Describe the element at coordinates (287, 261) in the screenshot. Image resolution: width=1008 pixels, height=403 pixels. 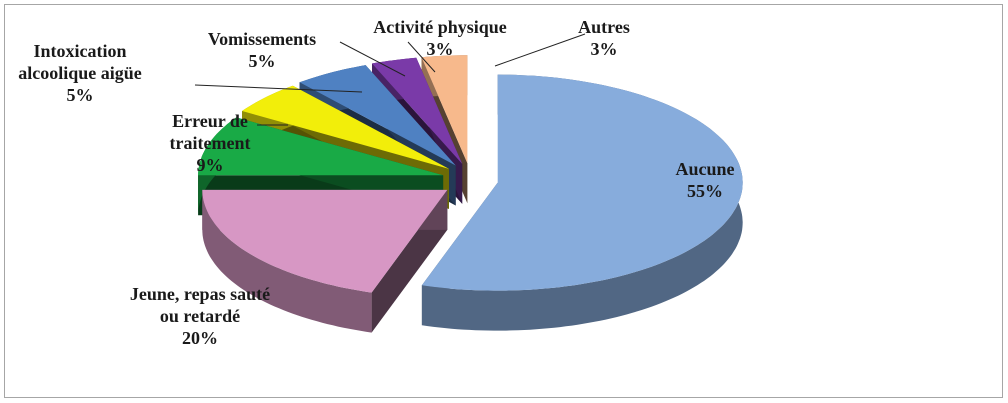
I see `slice-wall` at that location.